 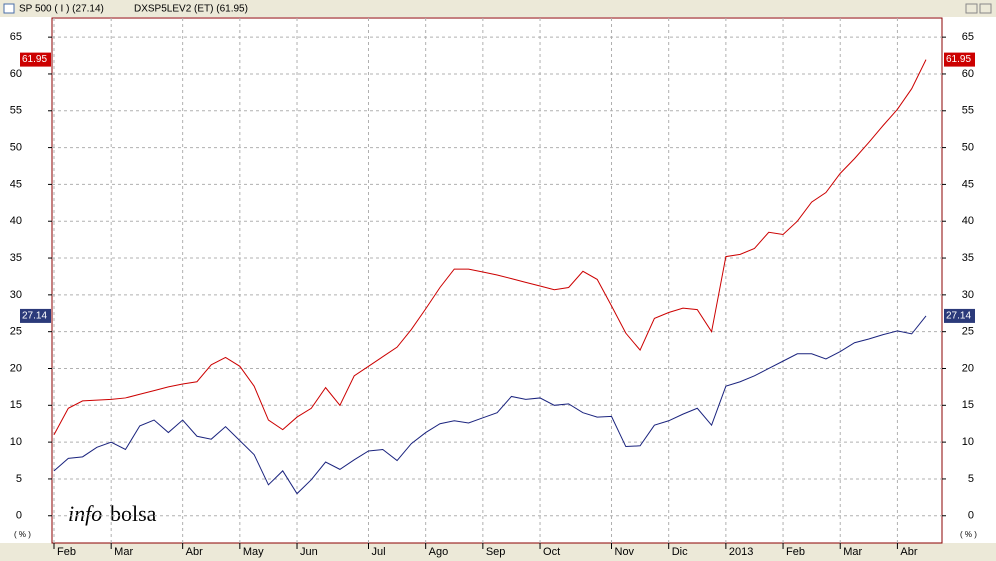 What do you see at coordinates (741, 552) in the screenshot?
I see `x-tick-label: 2013` at bounding box center [741, 552].